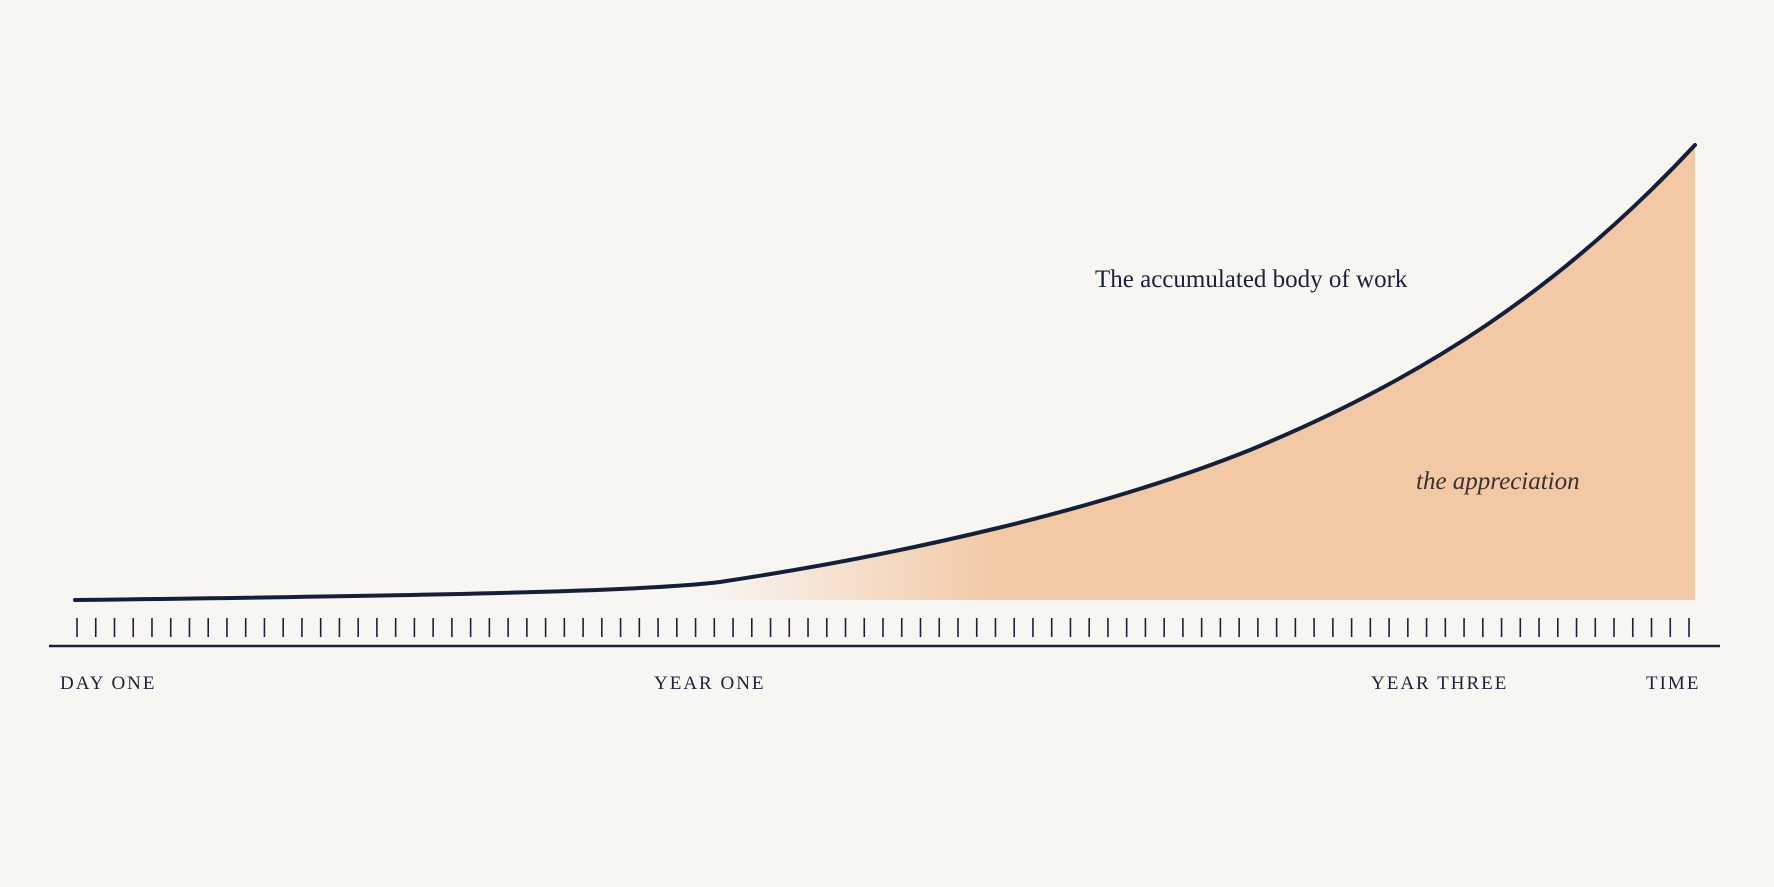  What do you see at coordinates (710, 683) in the screenshot?
I see `axis-label: YEAR ONE` at bounding box center [710, 683].